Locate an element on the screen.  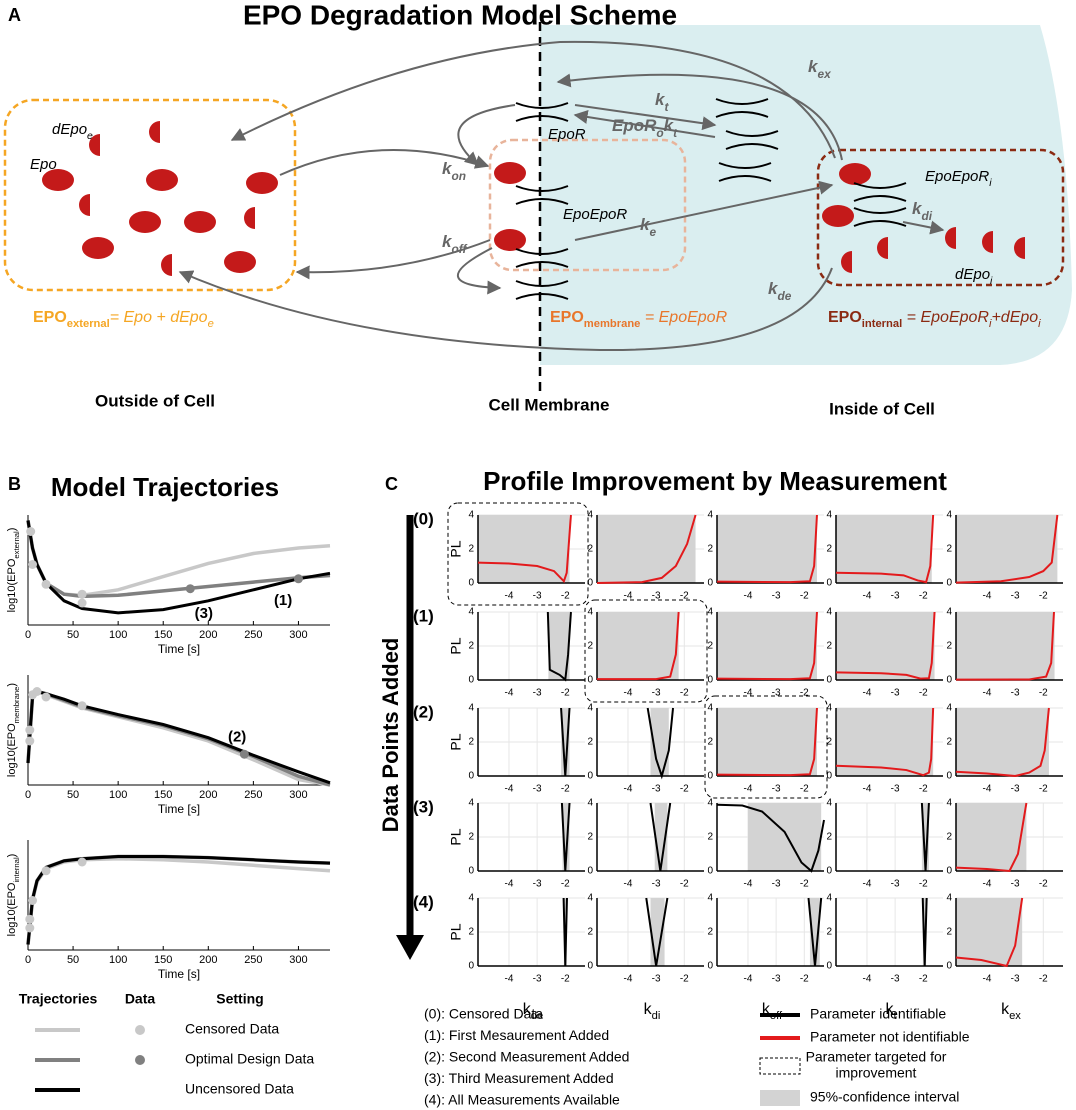
label-part: dEpo is located at coordinates (69, 129).